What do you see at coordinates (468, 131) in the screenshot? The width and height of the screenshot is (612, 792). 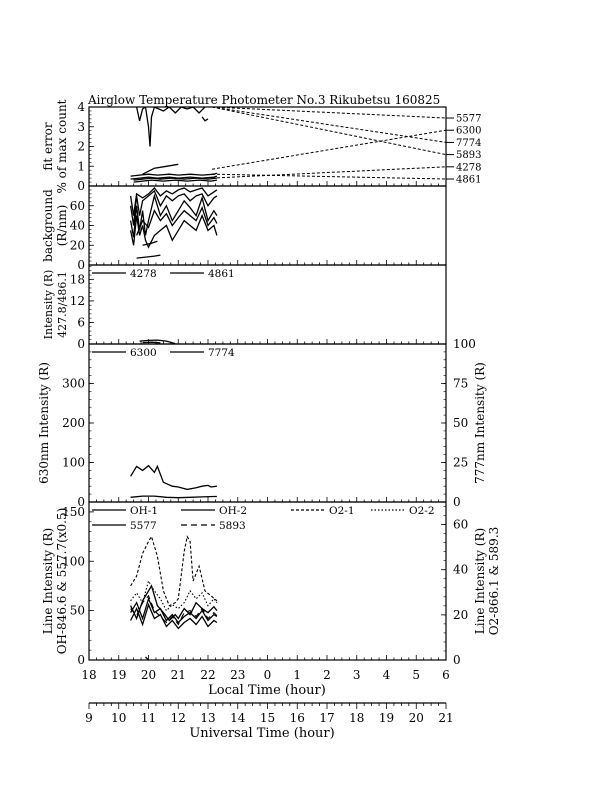 I see `edge-label-6300: 6300` at bounding box center [468, 131].